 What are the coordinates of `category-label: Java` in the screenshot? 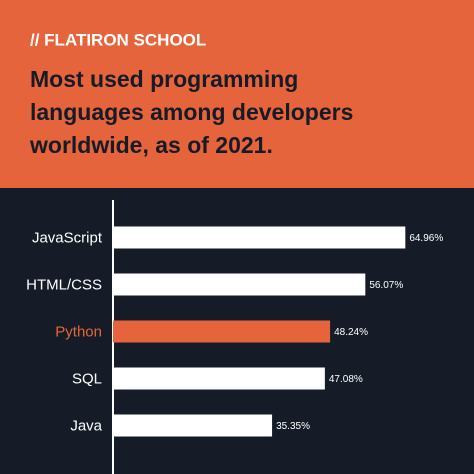 It's located at (86, 425).